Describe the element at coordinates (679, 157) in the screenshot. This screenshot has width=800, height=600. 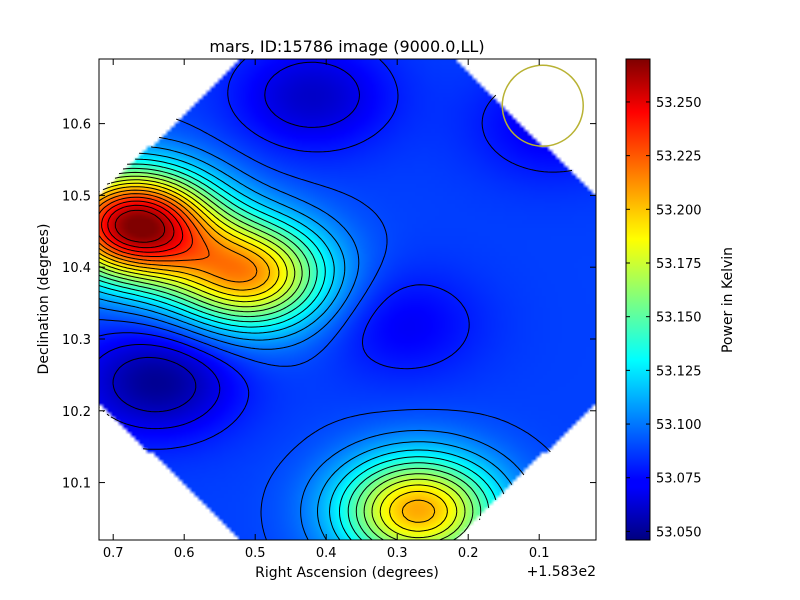
I see `colorbar-tick-label: 53.225` at that location.